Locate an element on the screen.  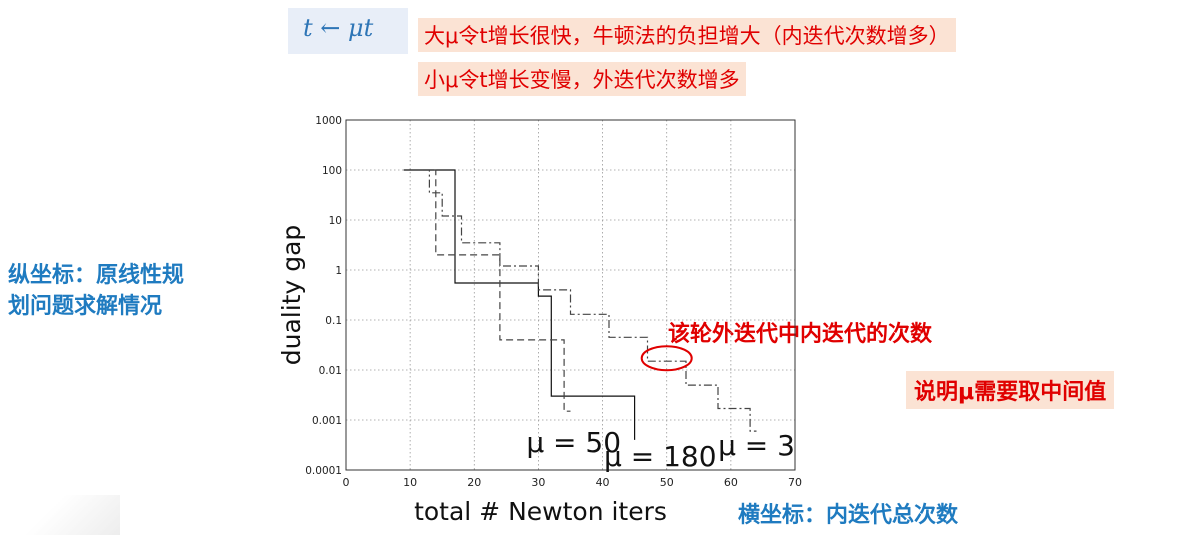
formula-box is located at coordinates (348, 31).